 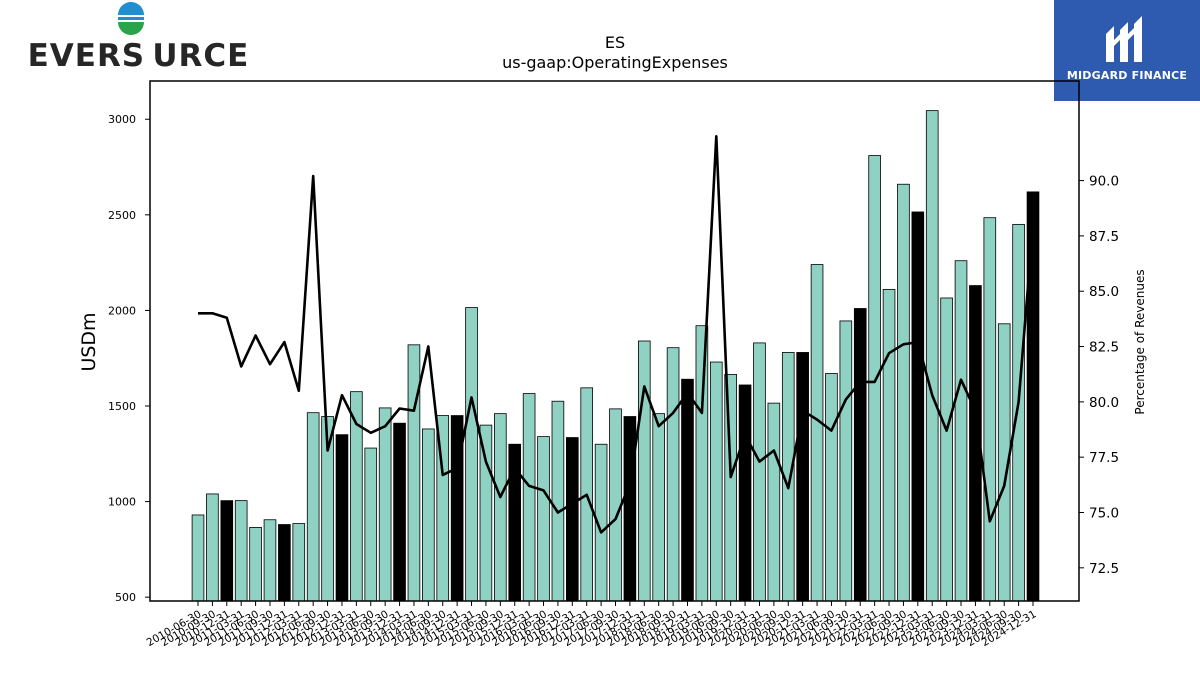 I want to click on chart-title: ES, so click(x=615, y=42).